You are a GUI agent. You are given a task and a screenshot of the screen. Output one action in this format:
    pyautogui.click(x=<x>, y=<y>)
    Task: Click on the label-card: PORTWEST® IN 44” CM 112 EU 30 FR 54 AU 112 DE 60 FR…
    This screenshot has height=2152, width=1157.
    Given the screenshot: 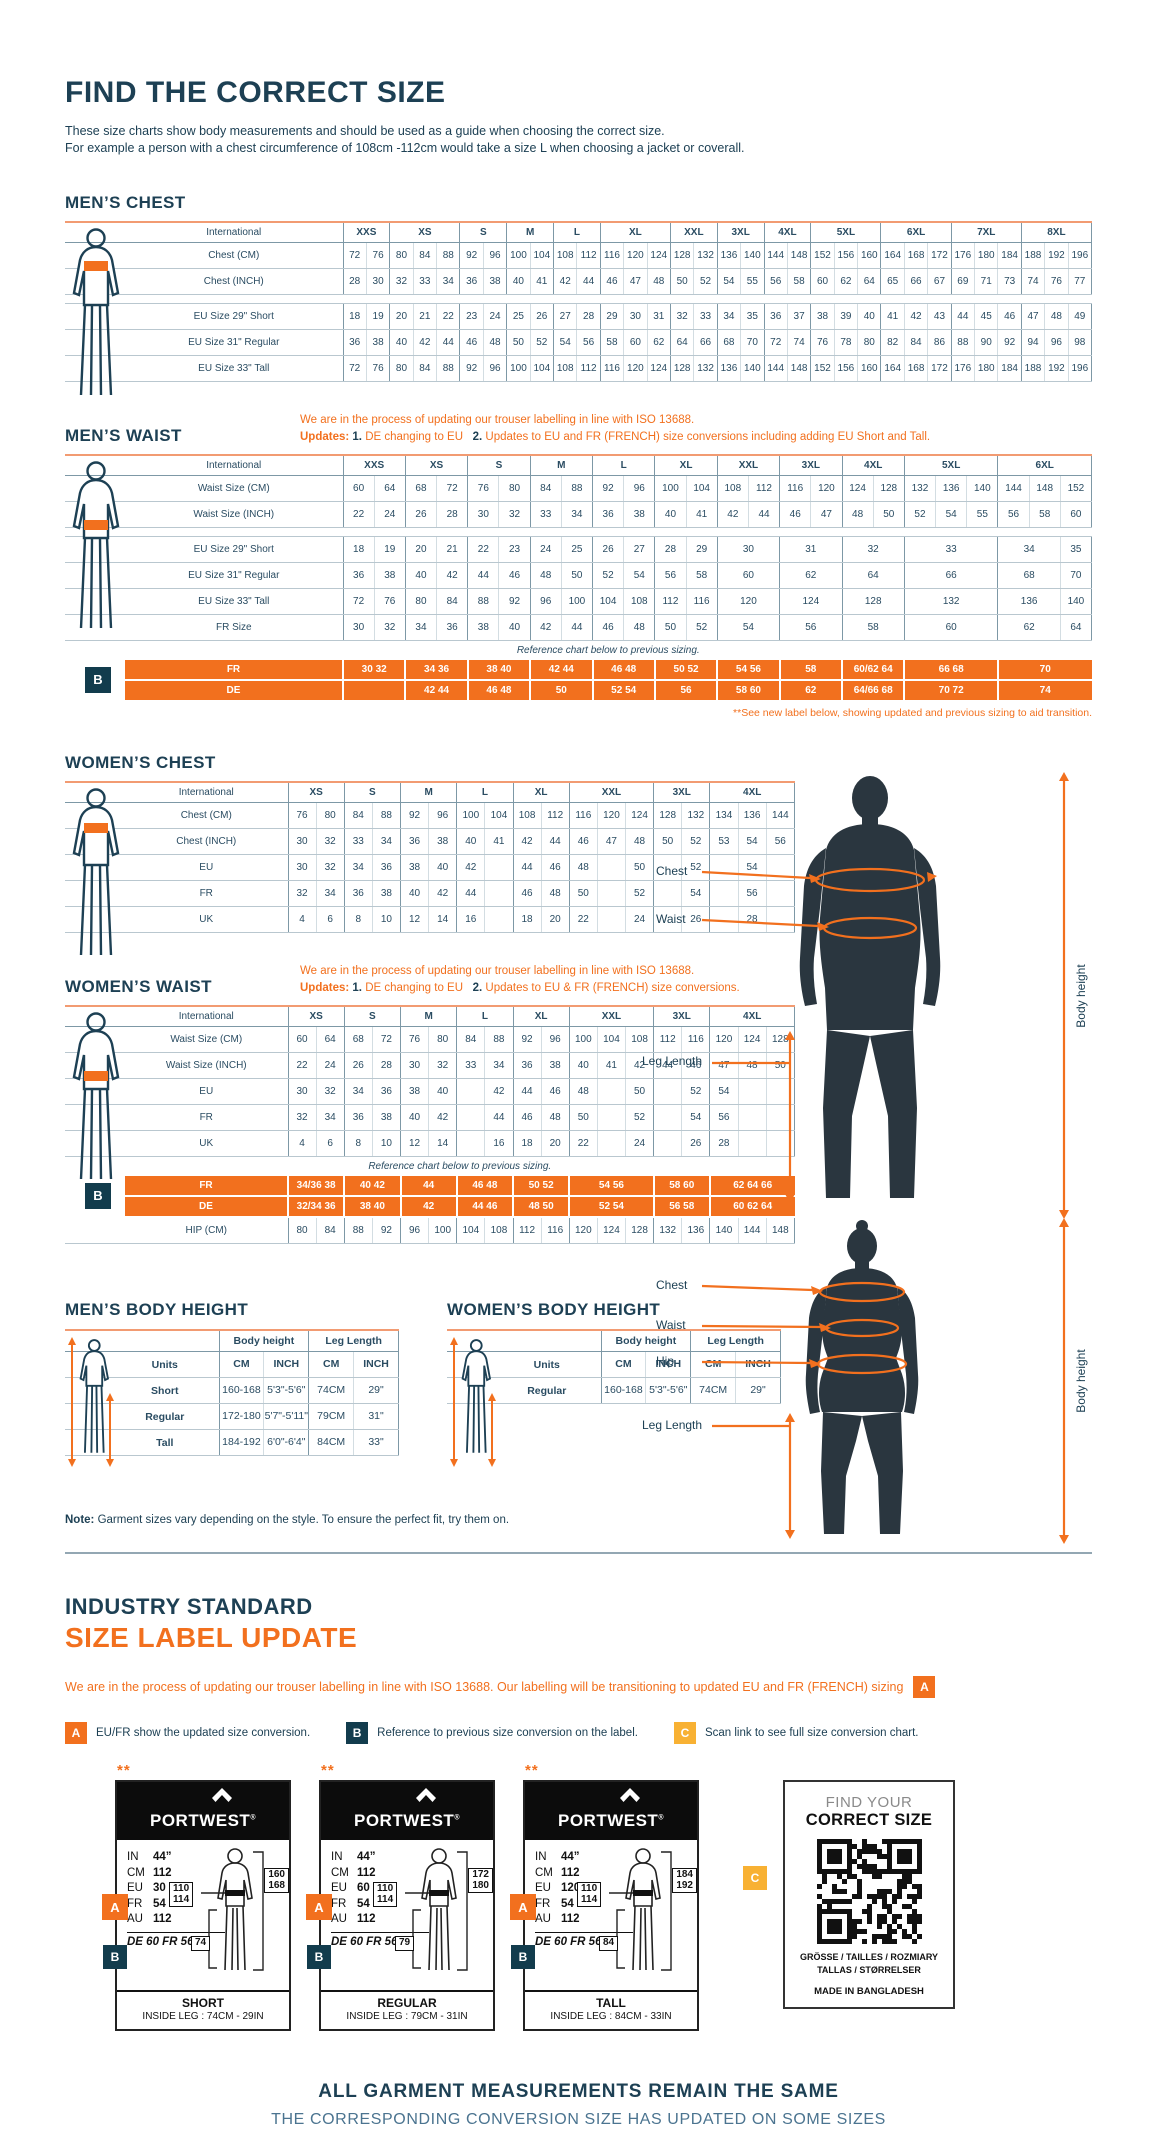 What is the action you would take?
    pyautogui.click(x=196, y=1905)
    